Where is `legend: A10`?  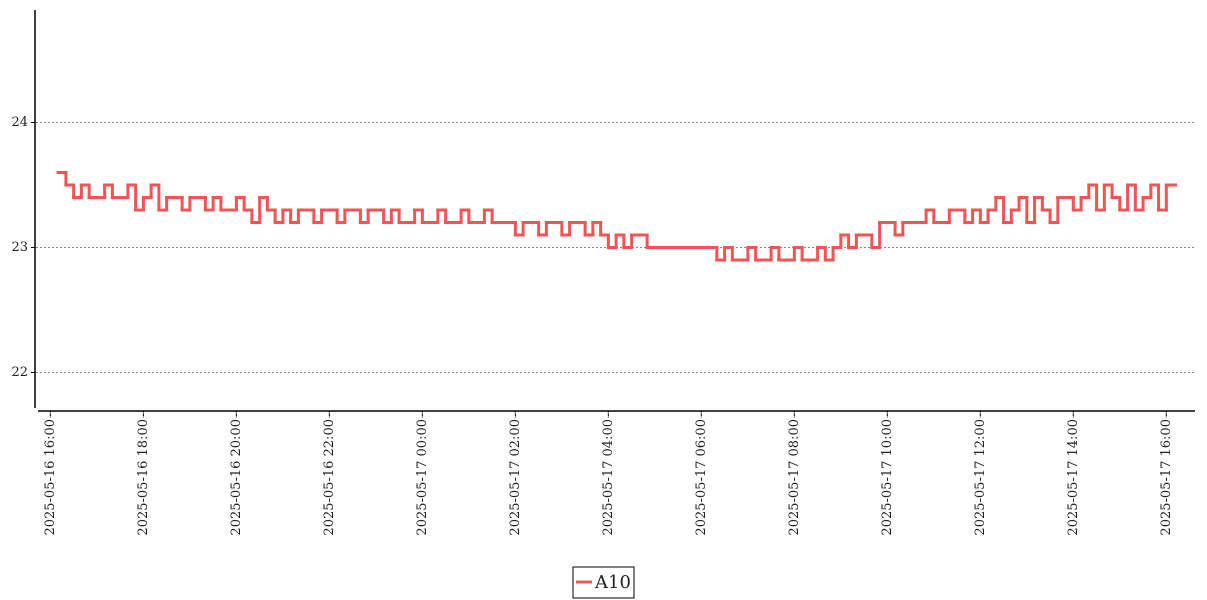
legend: A10 is located at coordinates (603, 582).